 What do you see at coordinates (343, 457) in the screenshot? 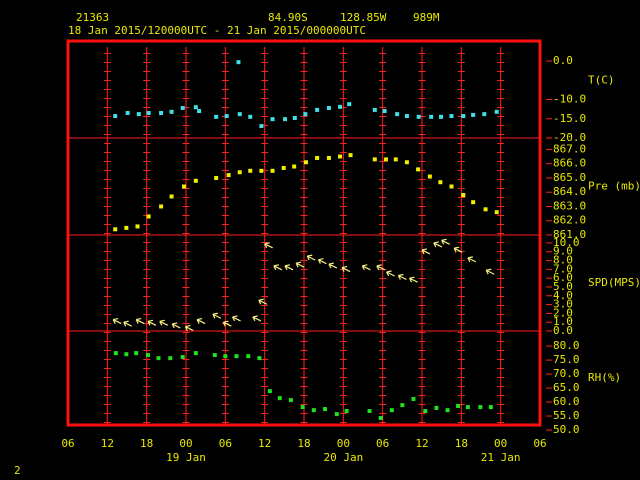
I see `date-label: 20 Jan` at bounding box center [343, 457].